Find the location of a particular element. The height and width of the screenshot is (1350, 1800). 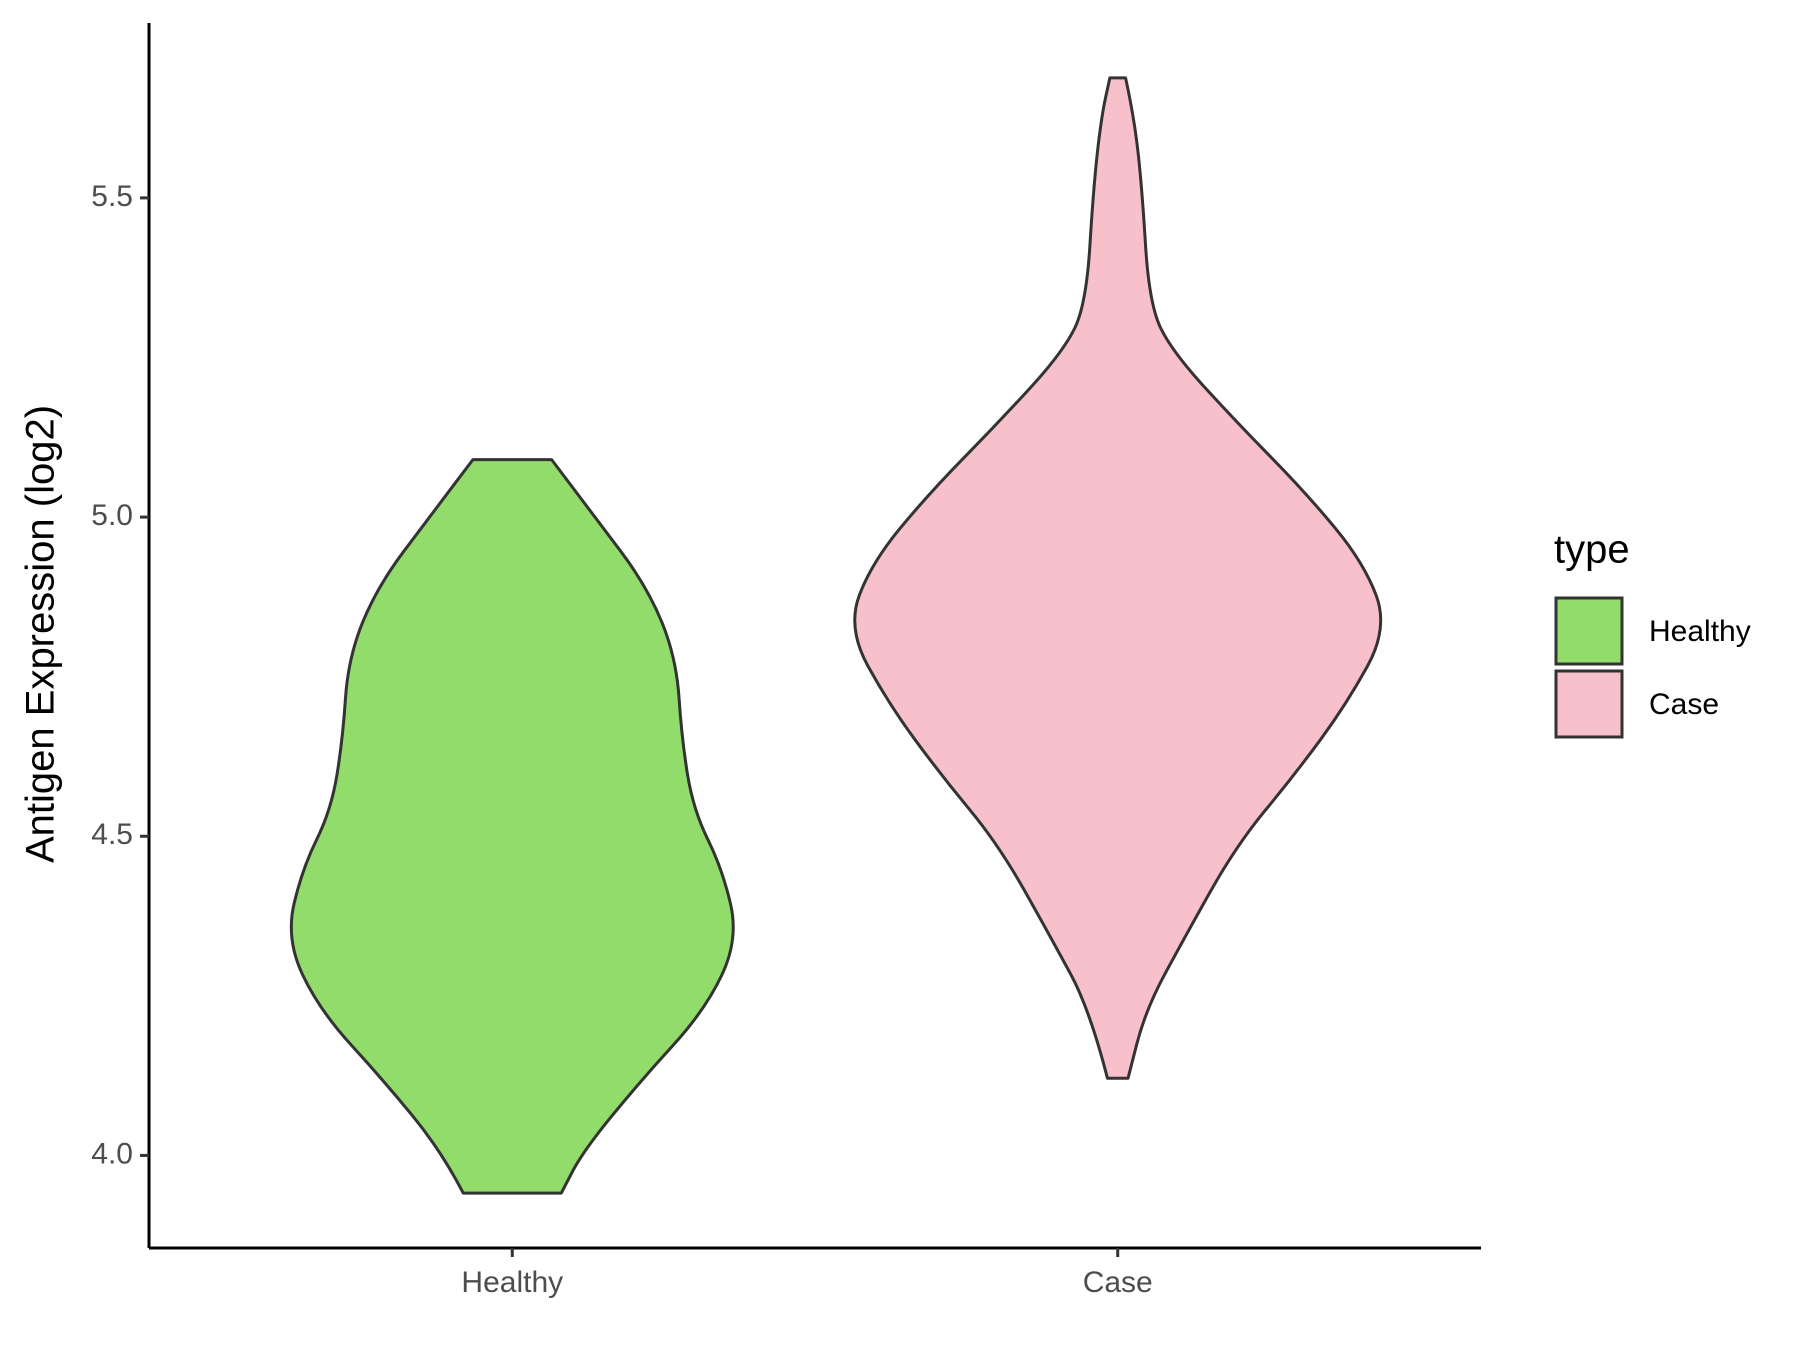

y-tick-label: 5.0 is located at coordinates (112, 515).